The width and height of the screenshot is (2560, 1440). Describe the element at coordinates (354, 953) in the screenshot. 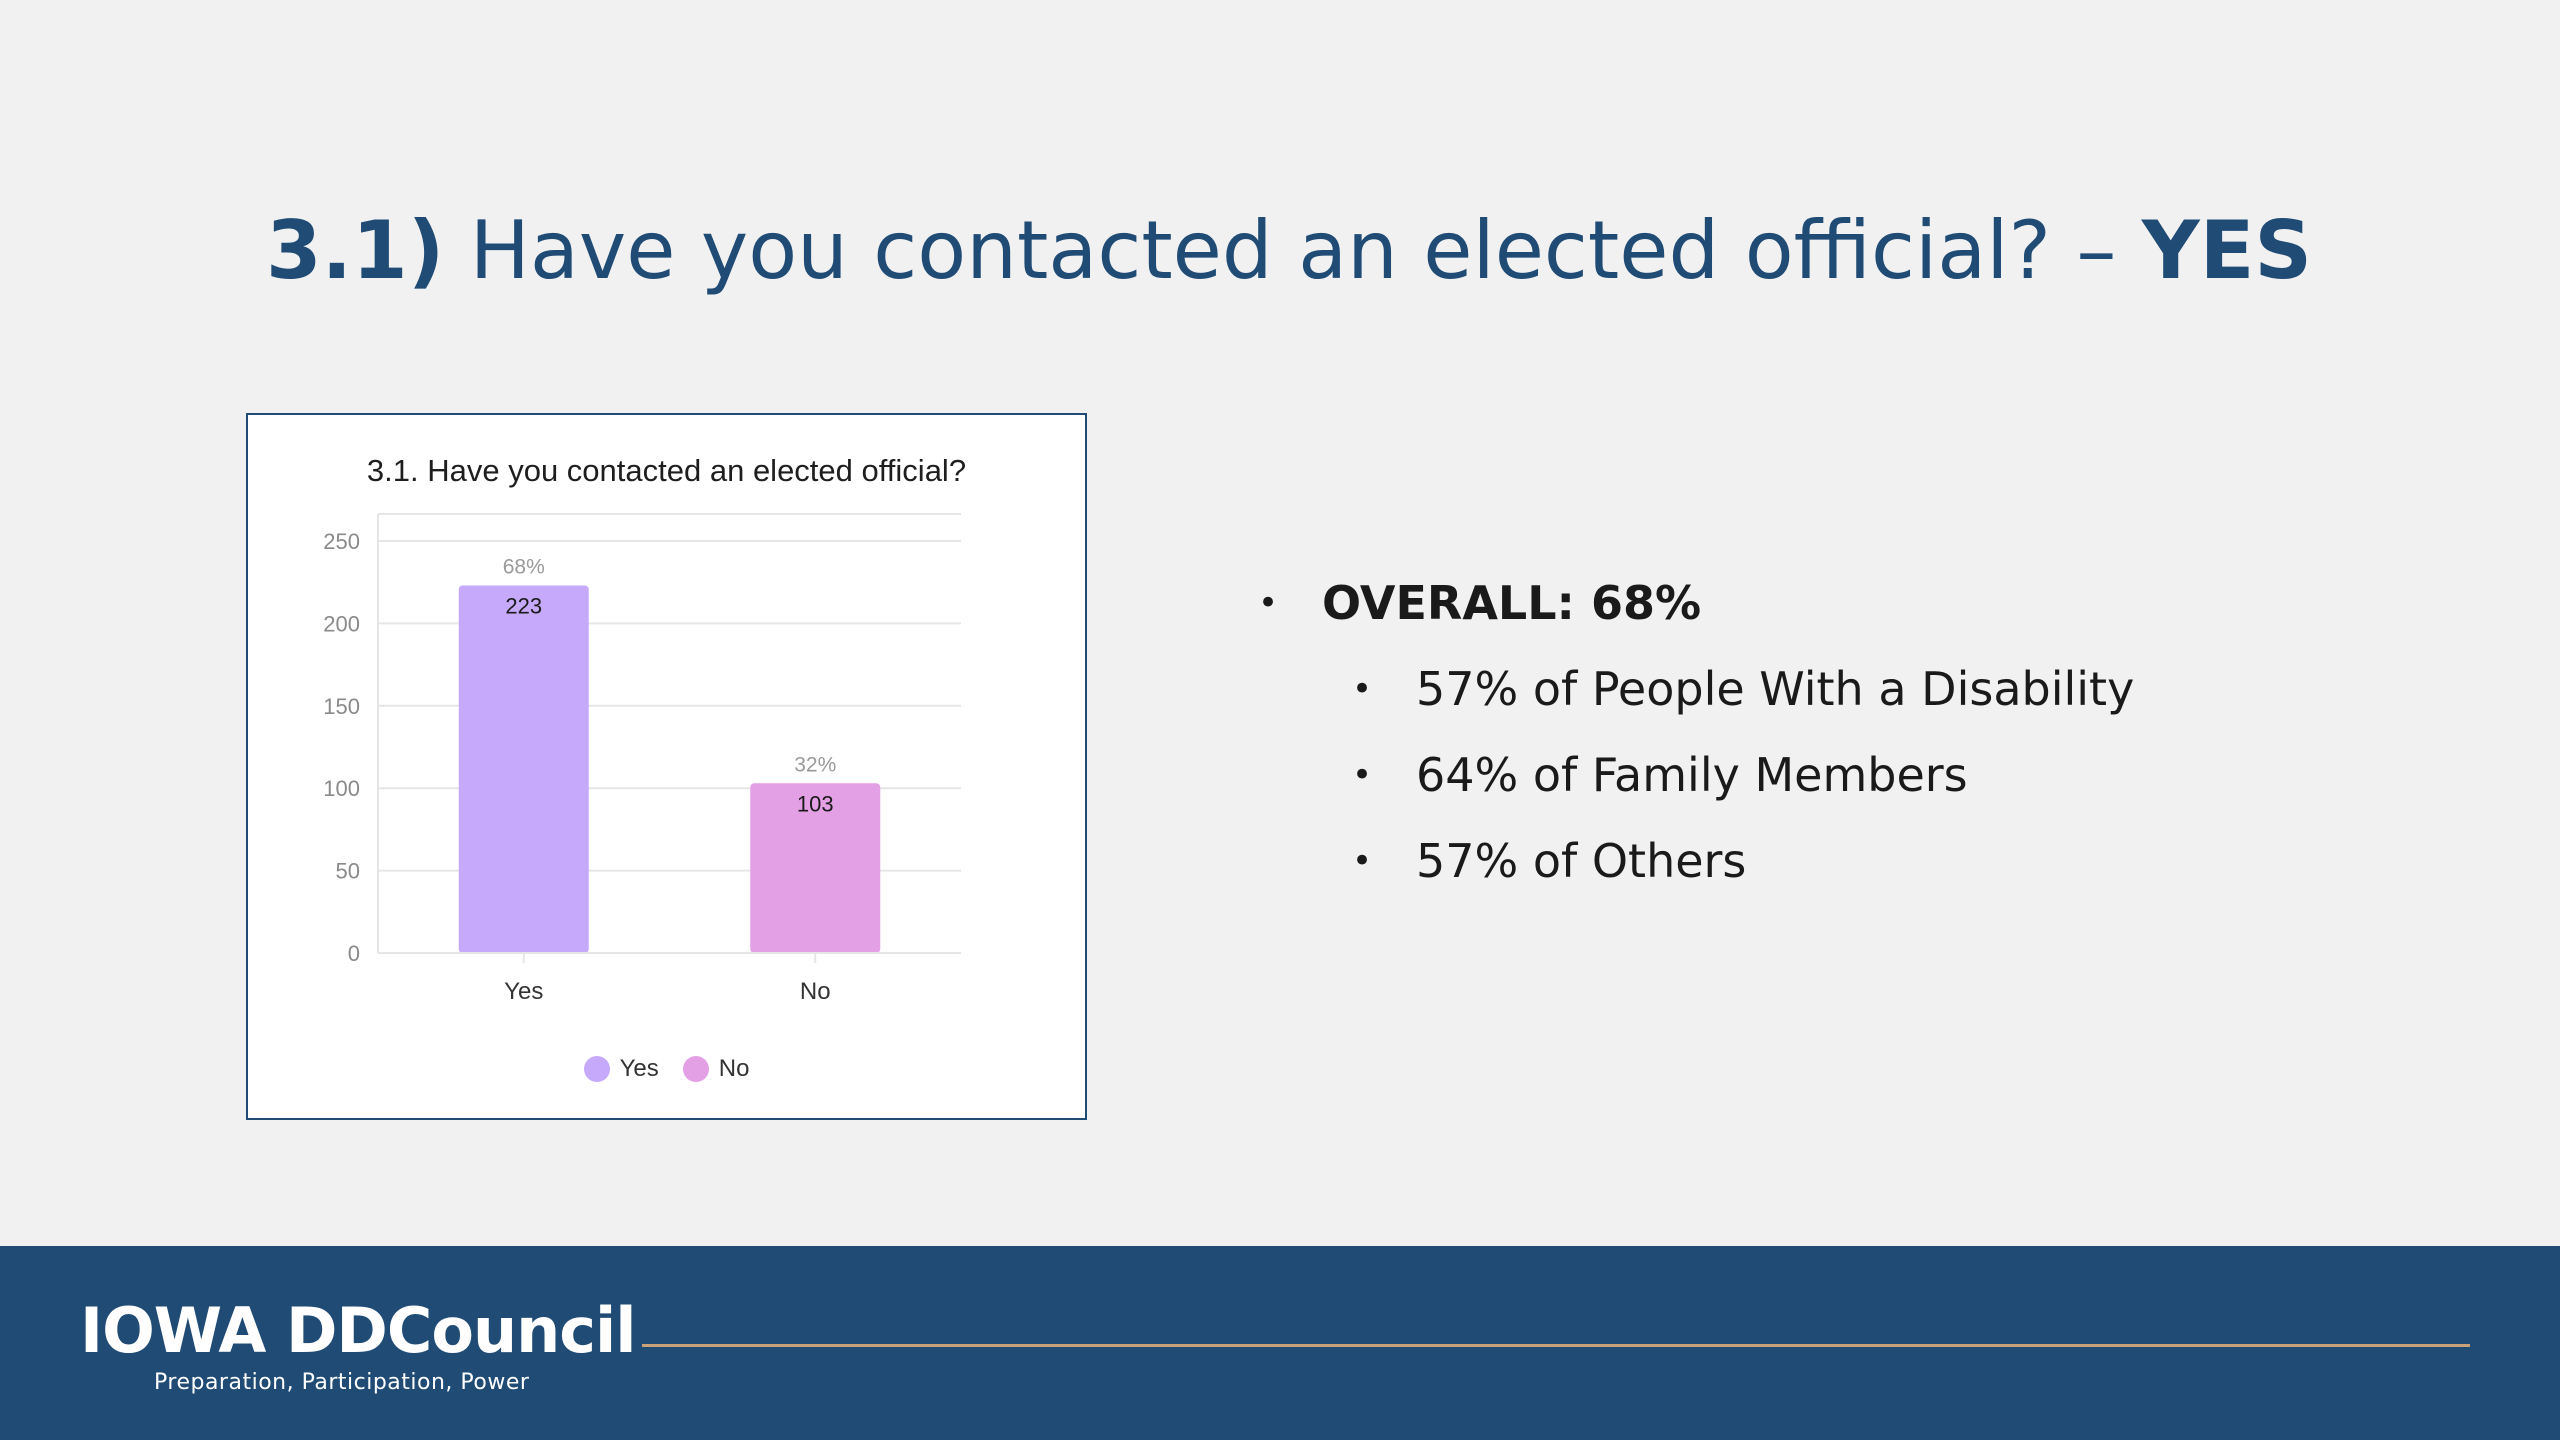

I see `y-tick-label: 0` at that location.